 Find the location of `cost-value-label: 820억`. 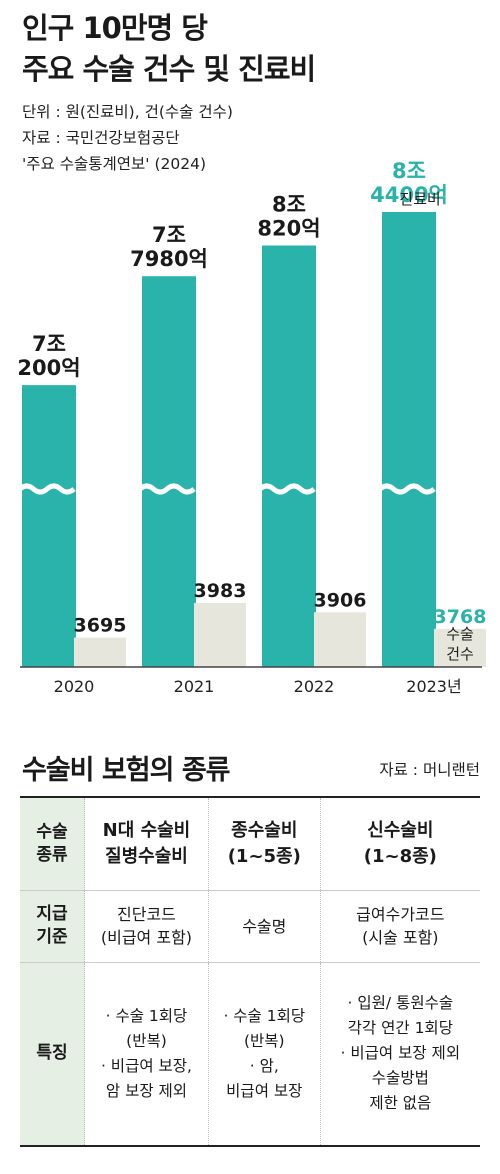

cost-value-label: 820억 is located at coordinates (288, 229).